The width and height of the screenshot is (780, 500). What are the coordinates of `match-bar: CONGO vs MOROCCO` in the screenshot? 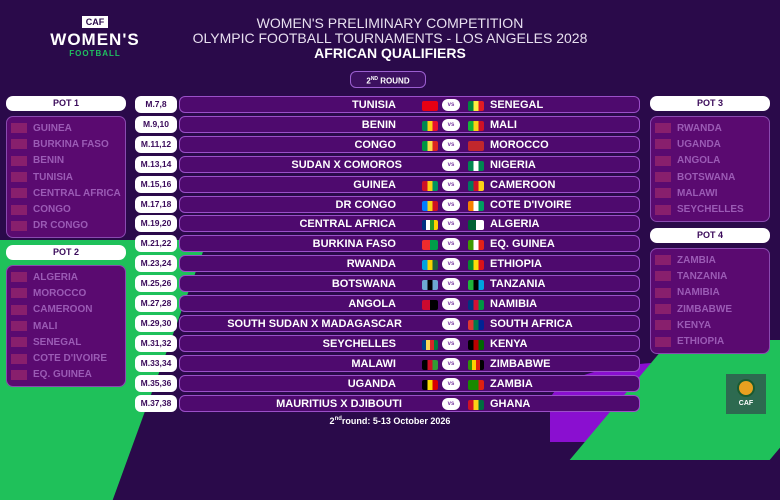 It's located at (409, 144).